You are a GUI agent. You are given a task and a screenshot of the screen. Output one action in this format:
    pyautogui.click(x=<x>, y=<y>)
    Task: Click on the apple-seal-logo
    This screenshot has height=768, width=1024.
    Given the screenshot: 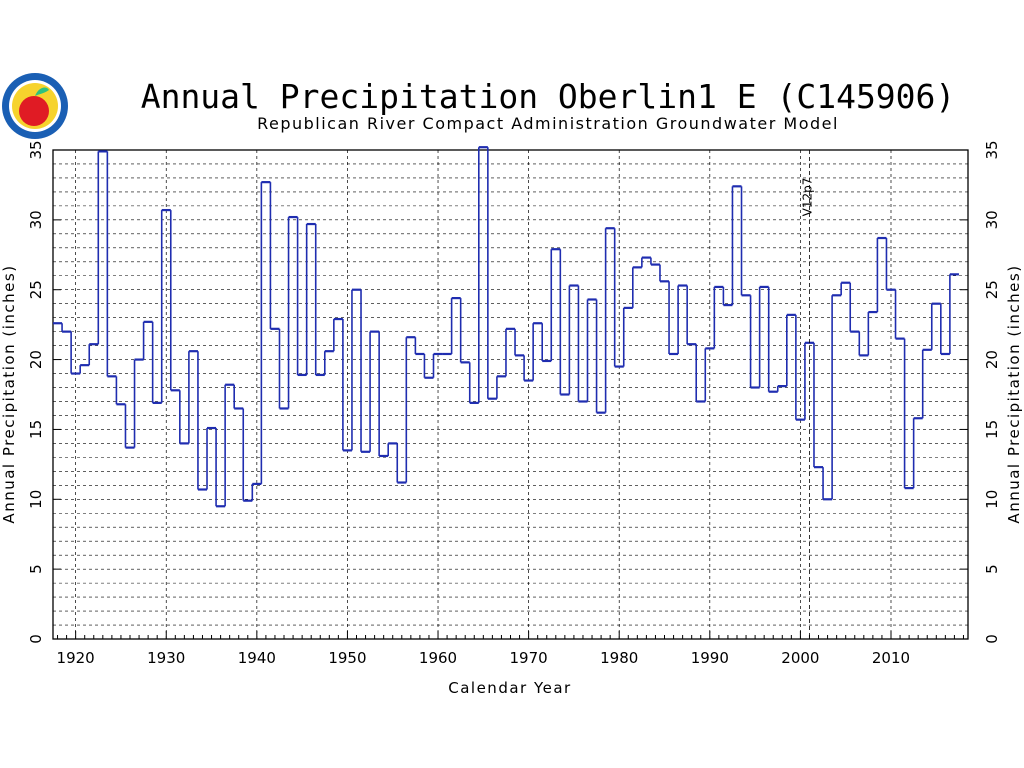 What is the action you would take?
    pyautogui.click(x=35, y=106)
    